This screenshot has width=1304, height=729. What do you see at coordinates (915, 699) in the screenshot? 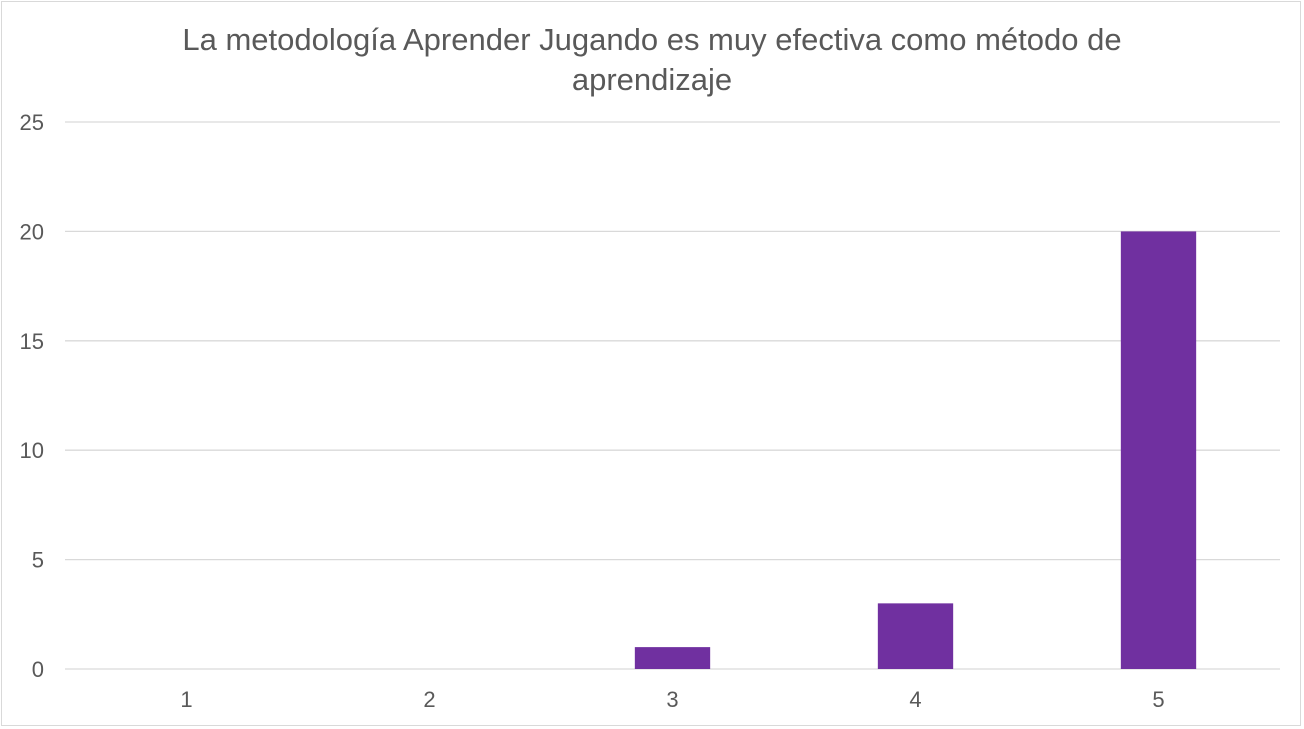
I see `x-tick-label: 4` at bounding box center [915, 699].